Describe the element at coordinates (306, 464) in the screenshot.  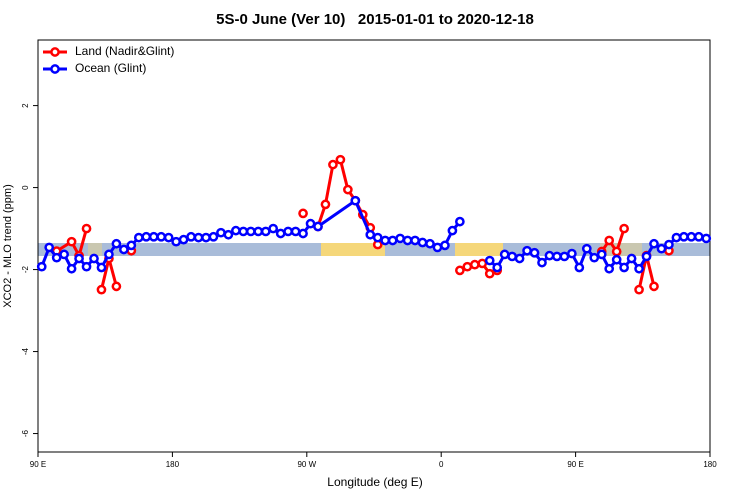
I see `x-tick-label: 90 W` at that location.